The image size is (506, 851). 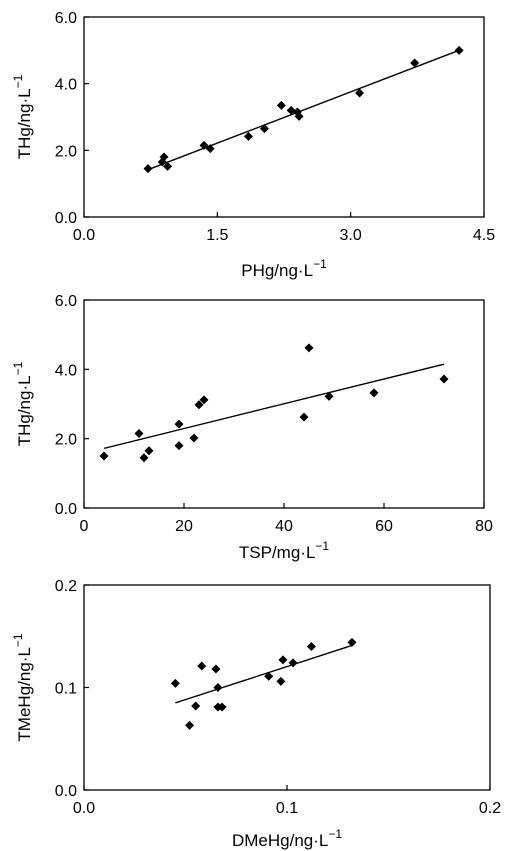 I want to click on y-tick-label: 0.2, so click(x=66, y=586).